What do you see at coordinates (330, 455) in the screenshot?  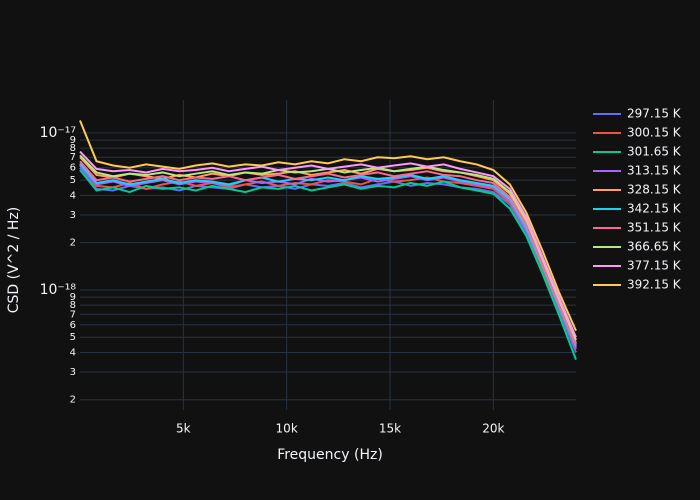 I see `x-axis-title: Frequency (Hz)` at bounding box center [330, 455].